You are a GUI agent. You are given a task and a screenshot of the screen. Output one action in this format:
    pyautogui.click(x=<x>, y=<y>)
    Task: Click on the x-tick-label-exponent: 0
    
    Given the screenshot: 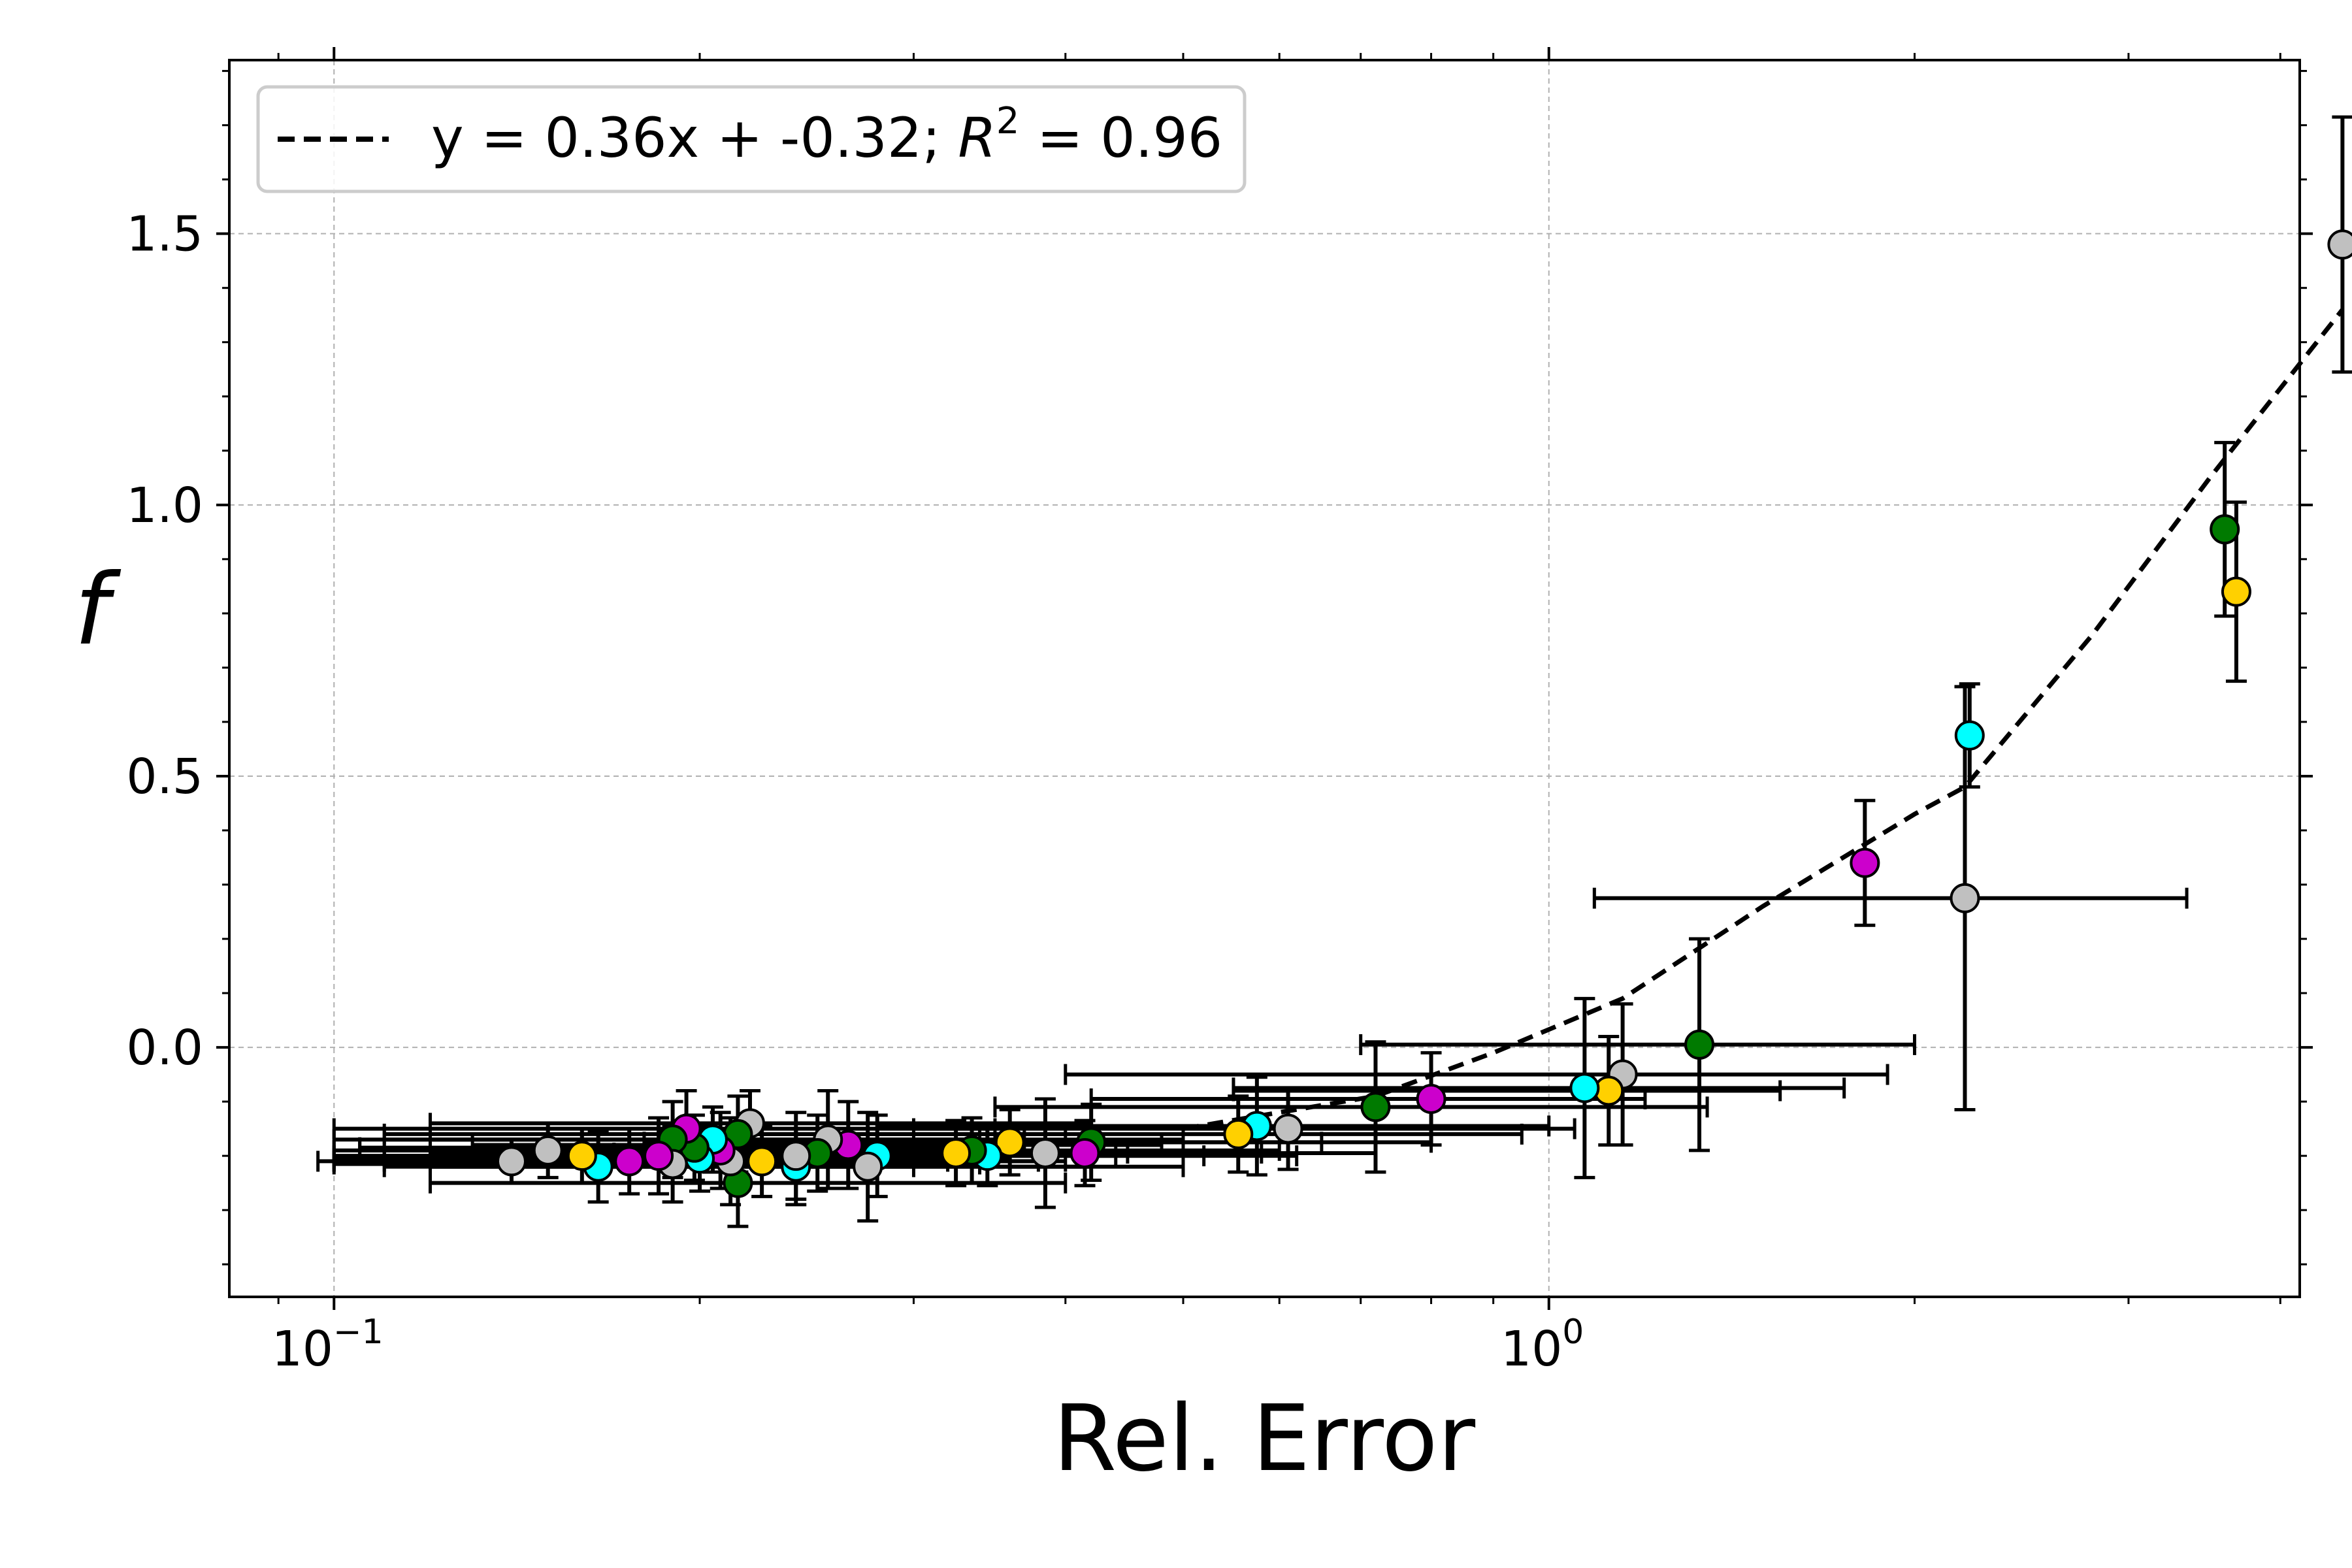 What is the action you would take?
    pyautogui.click(x=1573, y=1332)
    